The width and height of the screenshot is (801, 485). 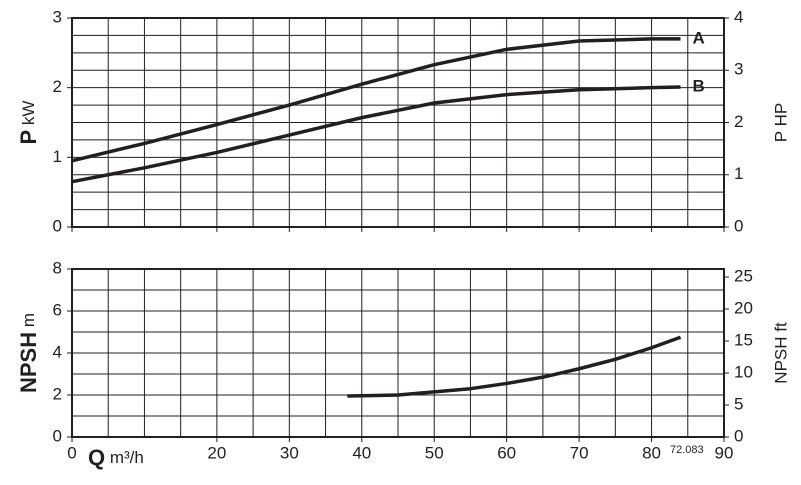 I want to click on y2-axis-label: NPSH ft, so click(x=780, y=353).